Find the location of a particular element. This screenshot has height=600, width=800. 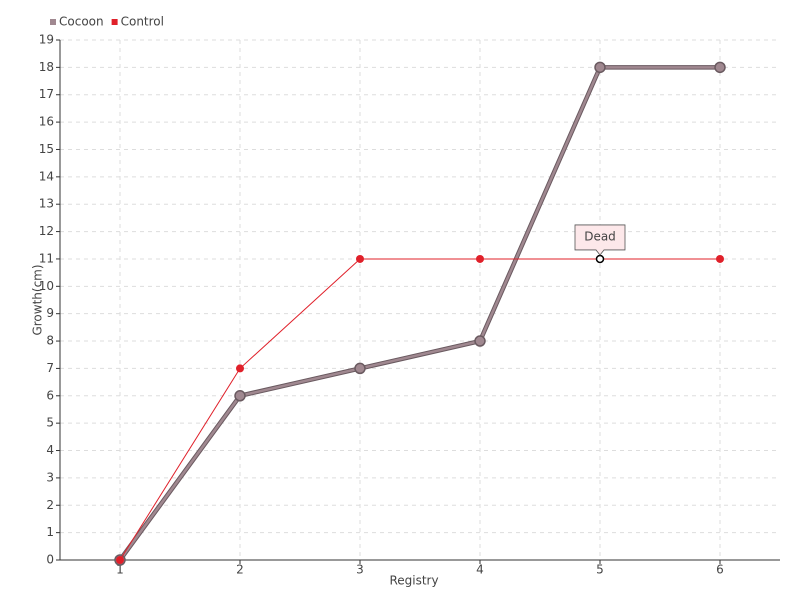

y-tick-label: 10 is located at coordinates (46, 286).